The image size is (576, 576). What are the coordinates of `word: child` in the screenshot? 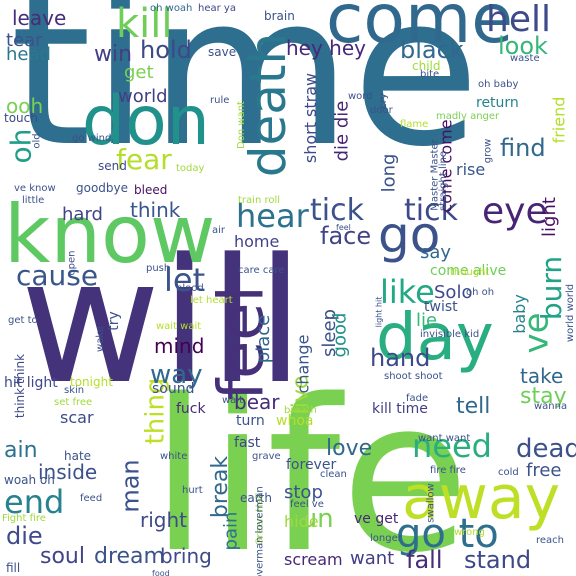 It's located at (426, 66).